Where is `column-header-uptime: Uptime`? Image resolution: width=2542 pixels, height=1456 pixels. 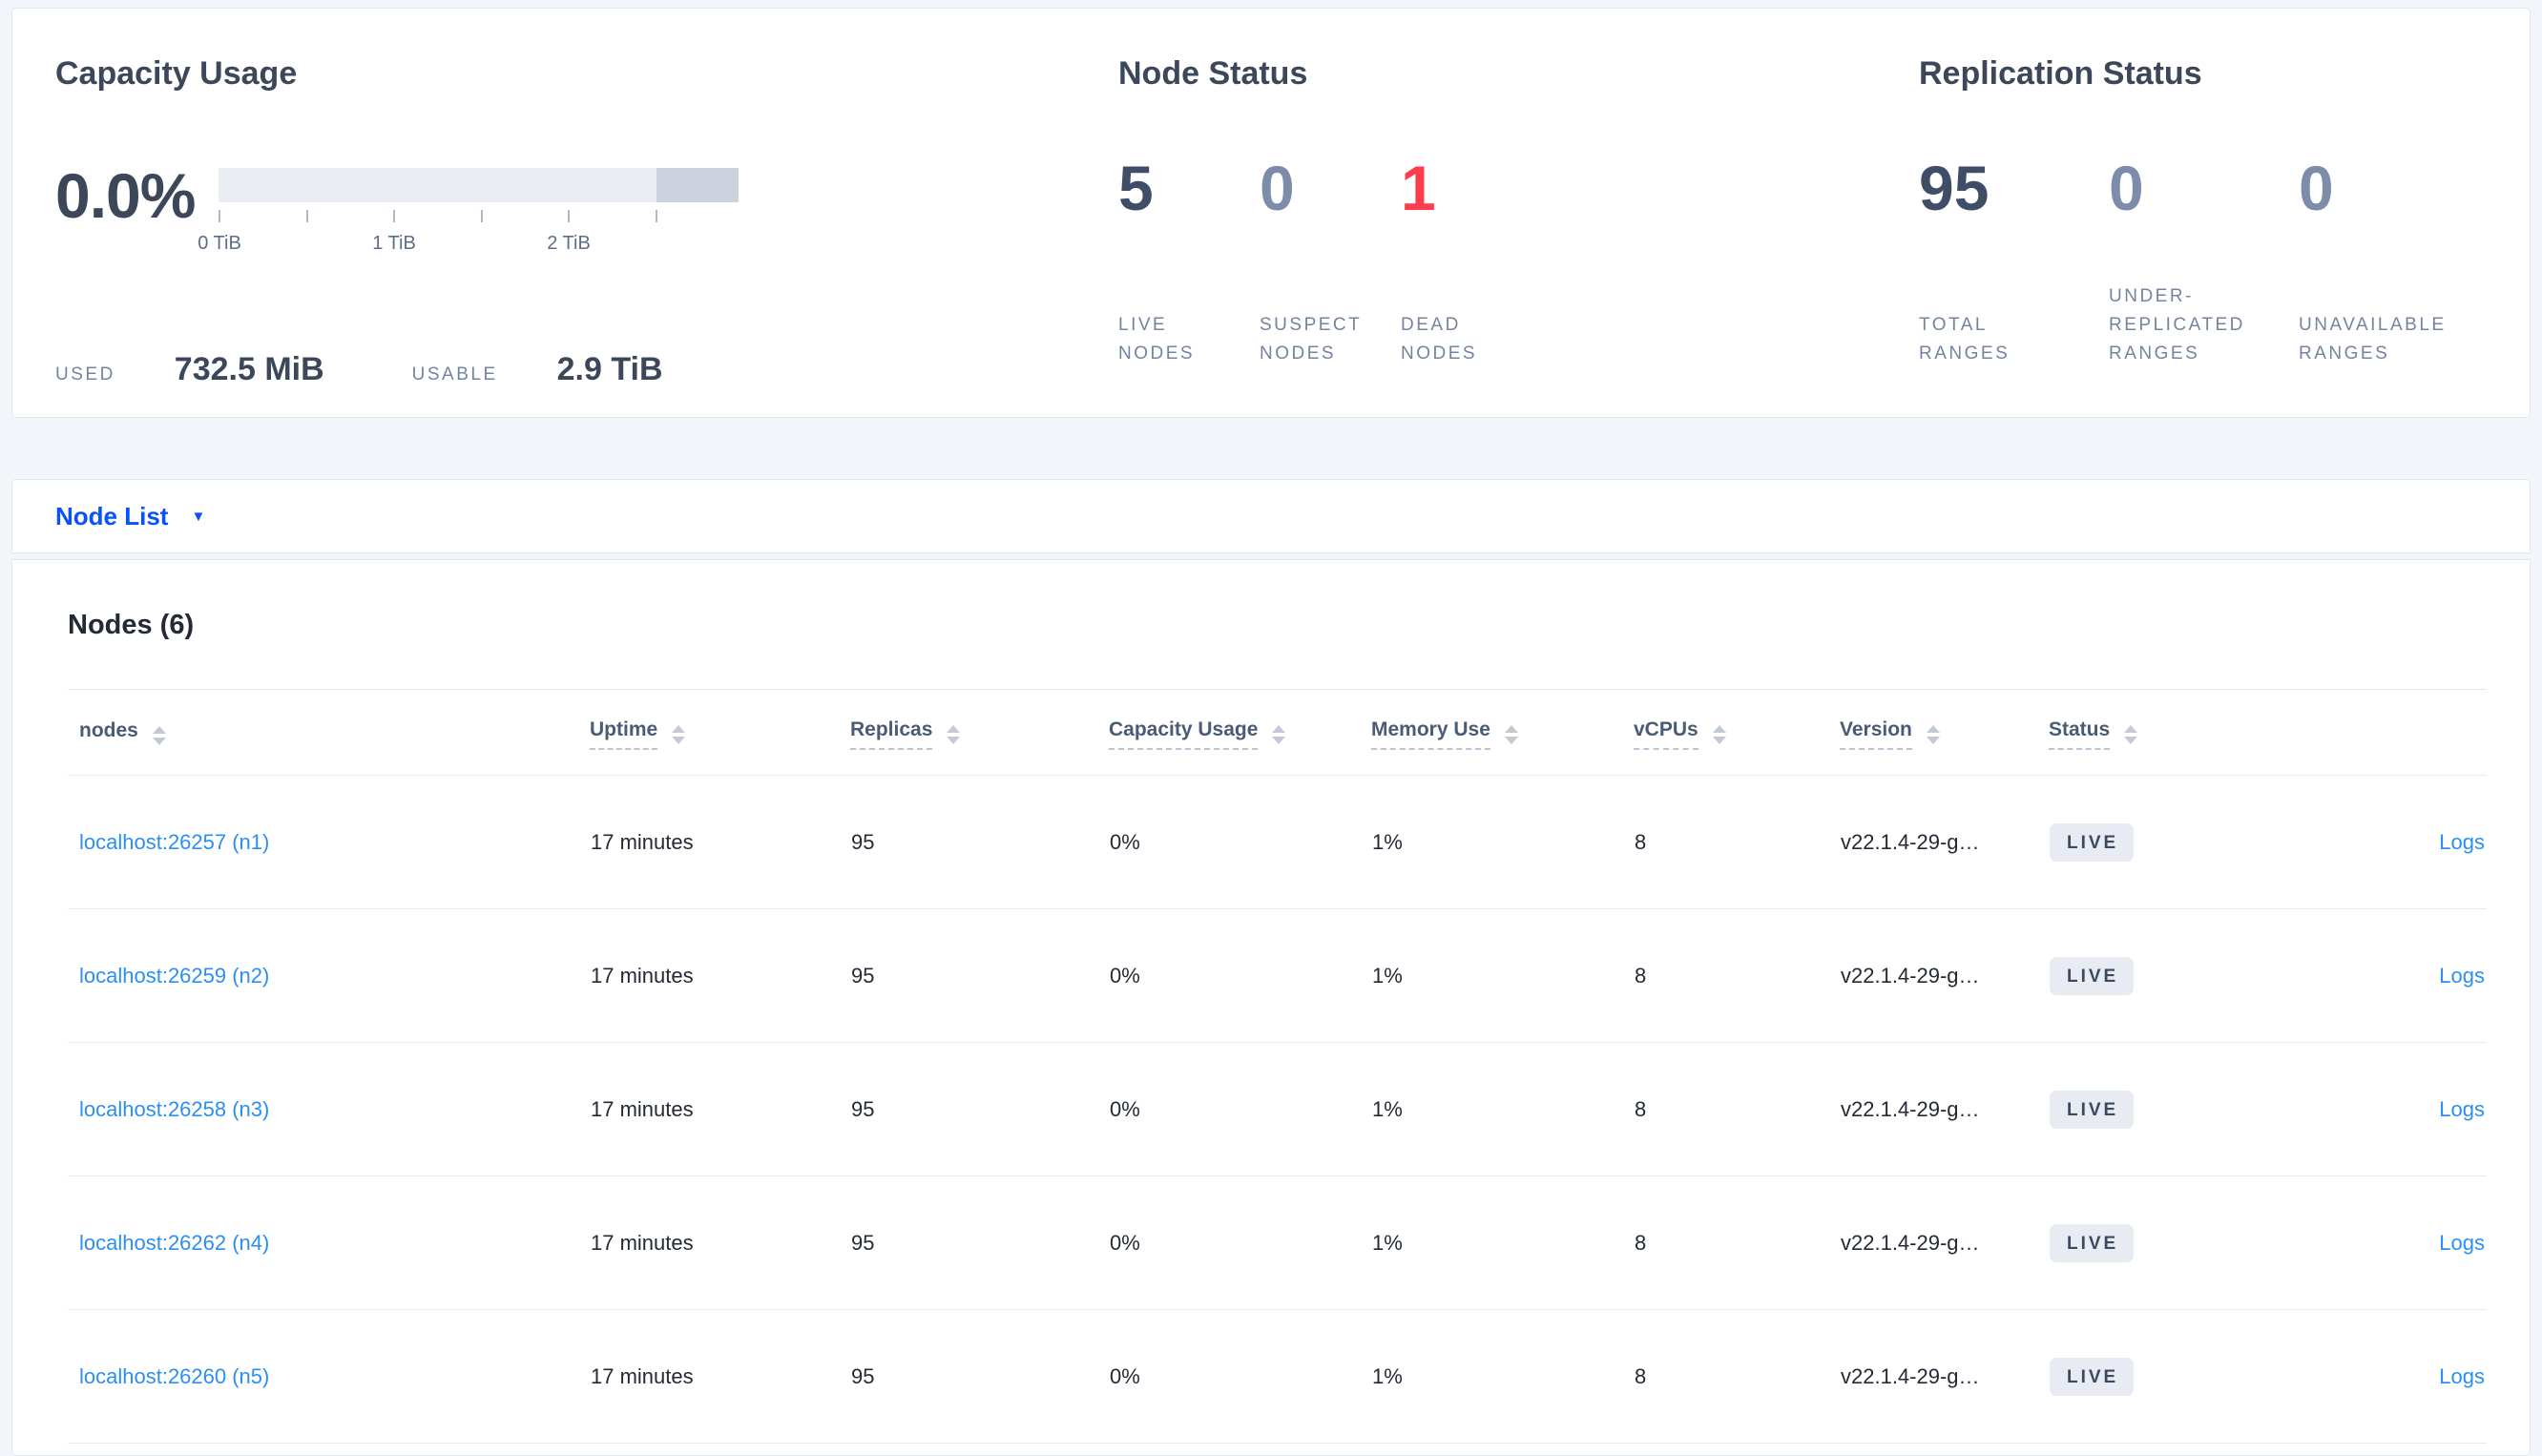 column-header-uptime: Uptime is located at coordinates (720, 733).